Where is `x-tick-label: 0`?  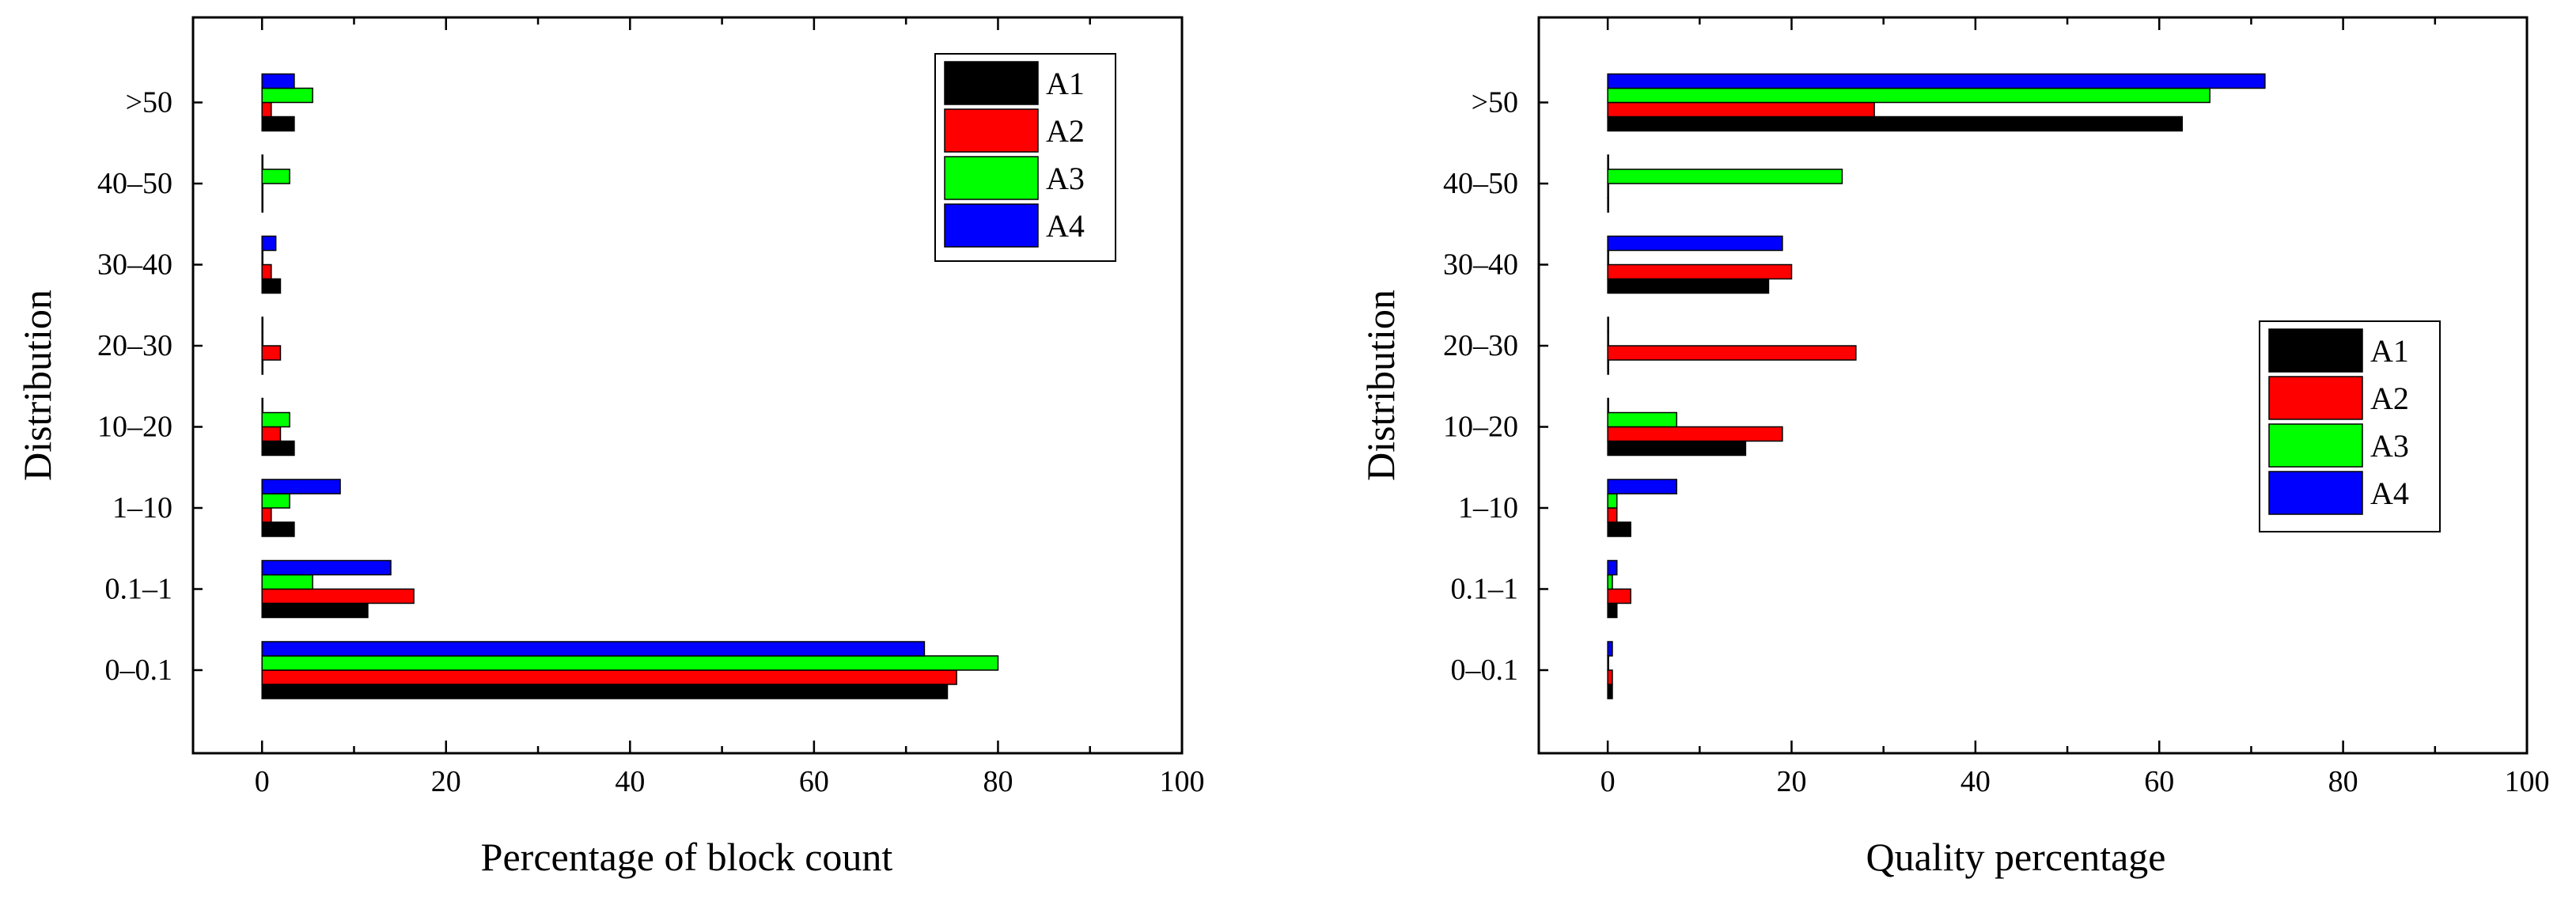 x-tick-label: 0 is located at coordinates (1608, 781).